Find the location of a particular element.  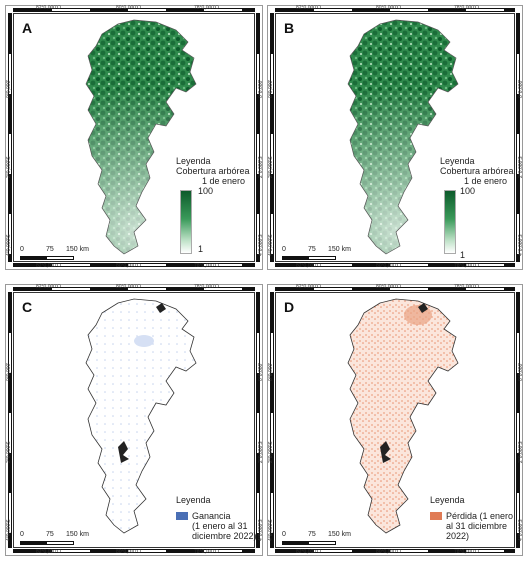

legend-item-line1: Pérdida (1 enero is located at coordinates (480, 516).